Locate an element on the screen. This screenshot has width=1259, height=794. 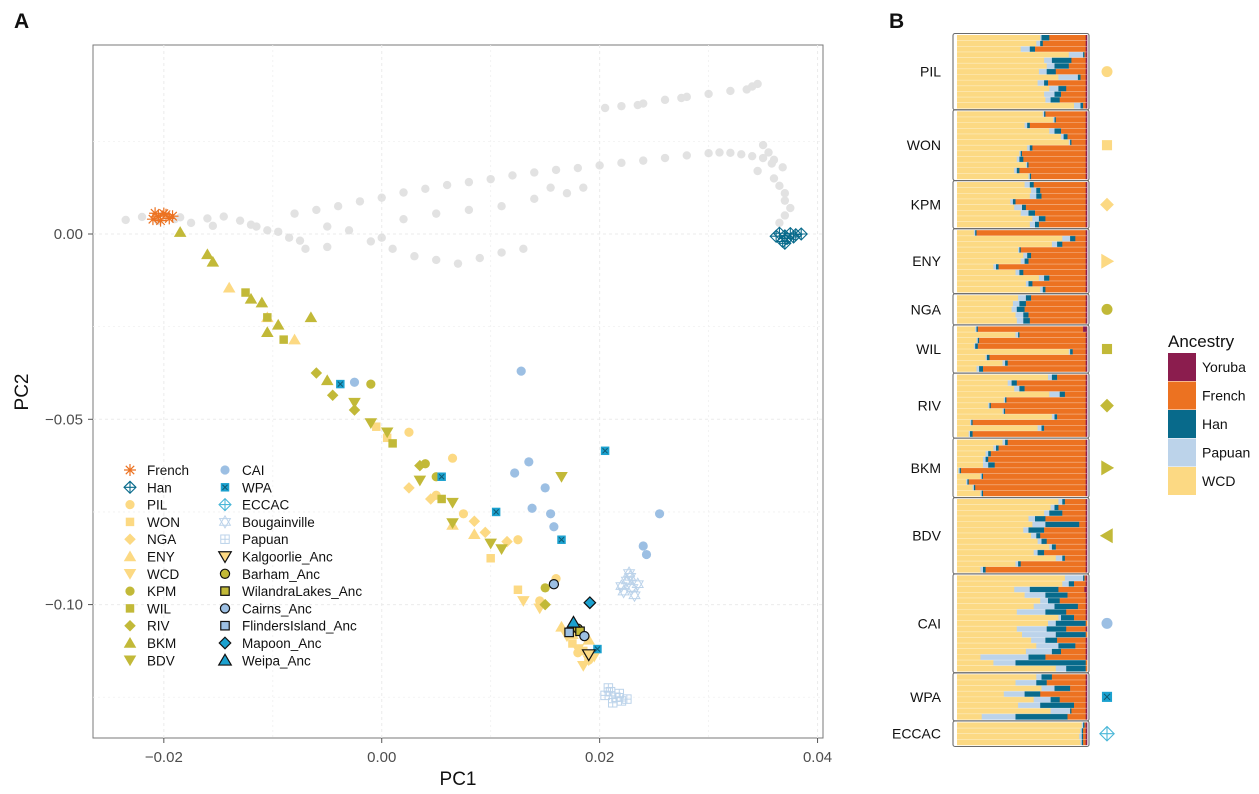
ancestry-key-papuan is located at coordinates (1182, 452).